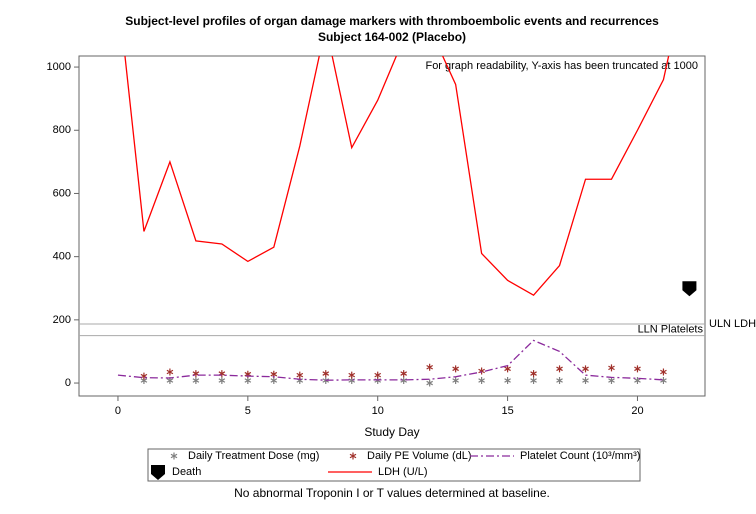 The image size is (756, 514). I want to click on y-tick-label: 200, so click(62, 320).